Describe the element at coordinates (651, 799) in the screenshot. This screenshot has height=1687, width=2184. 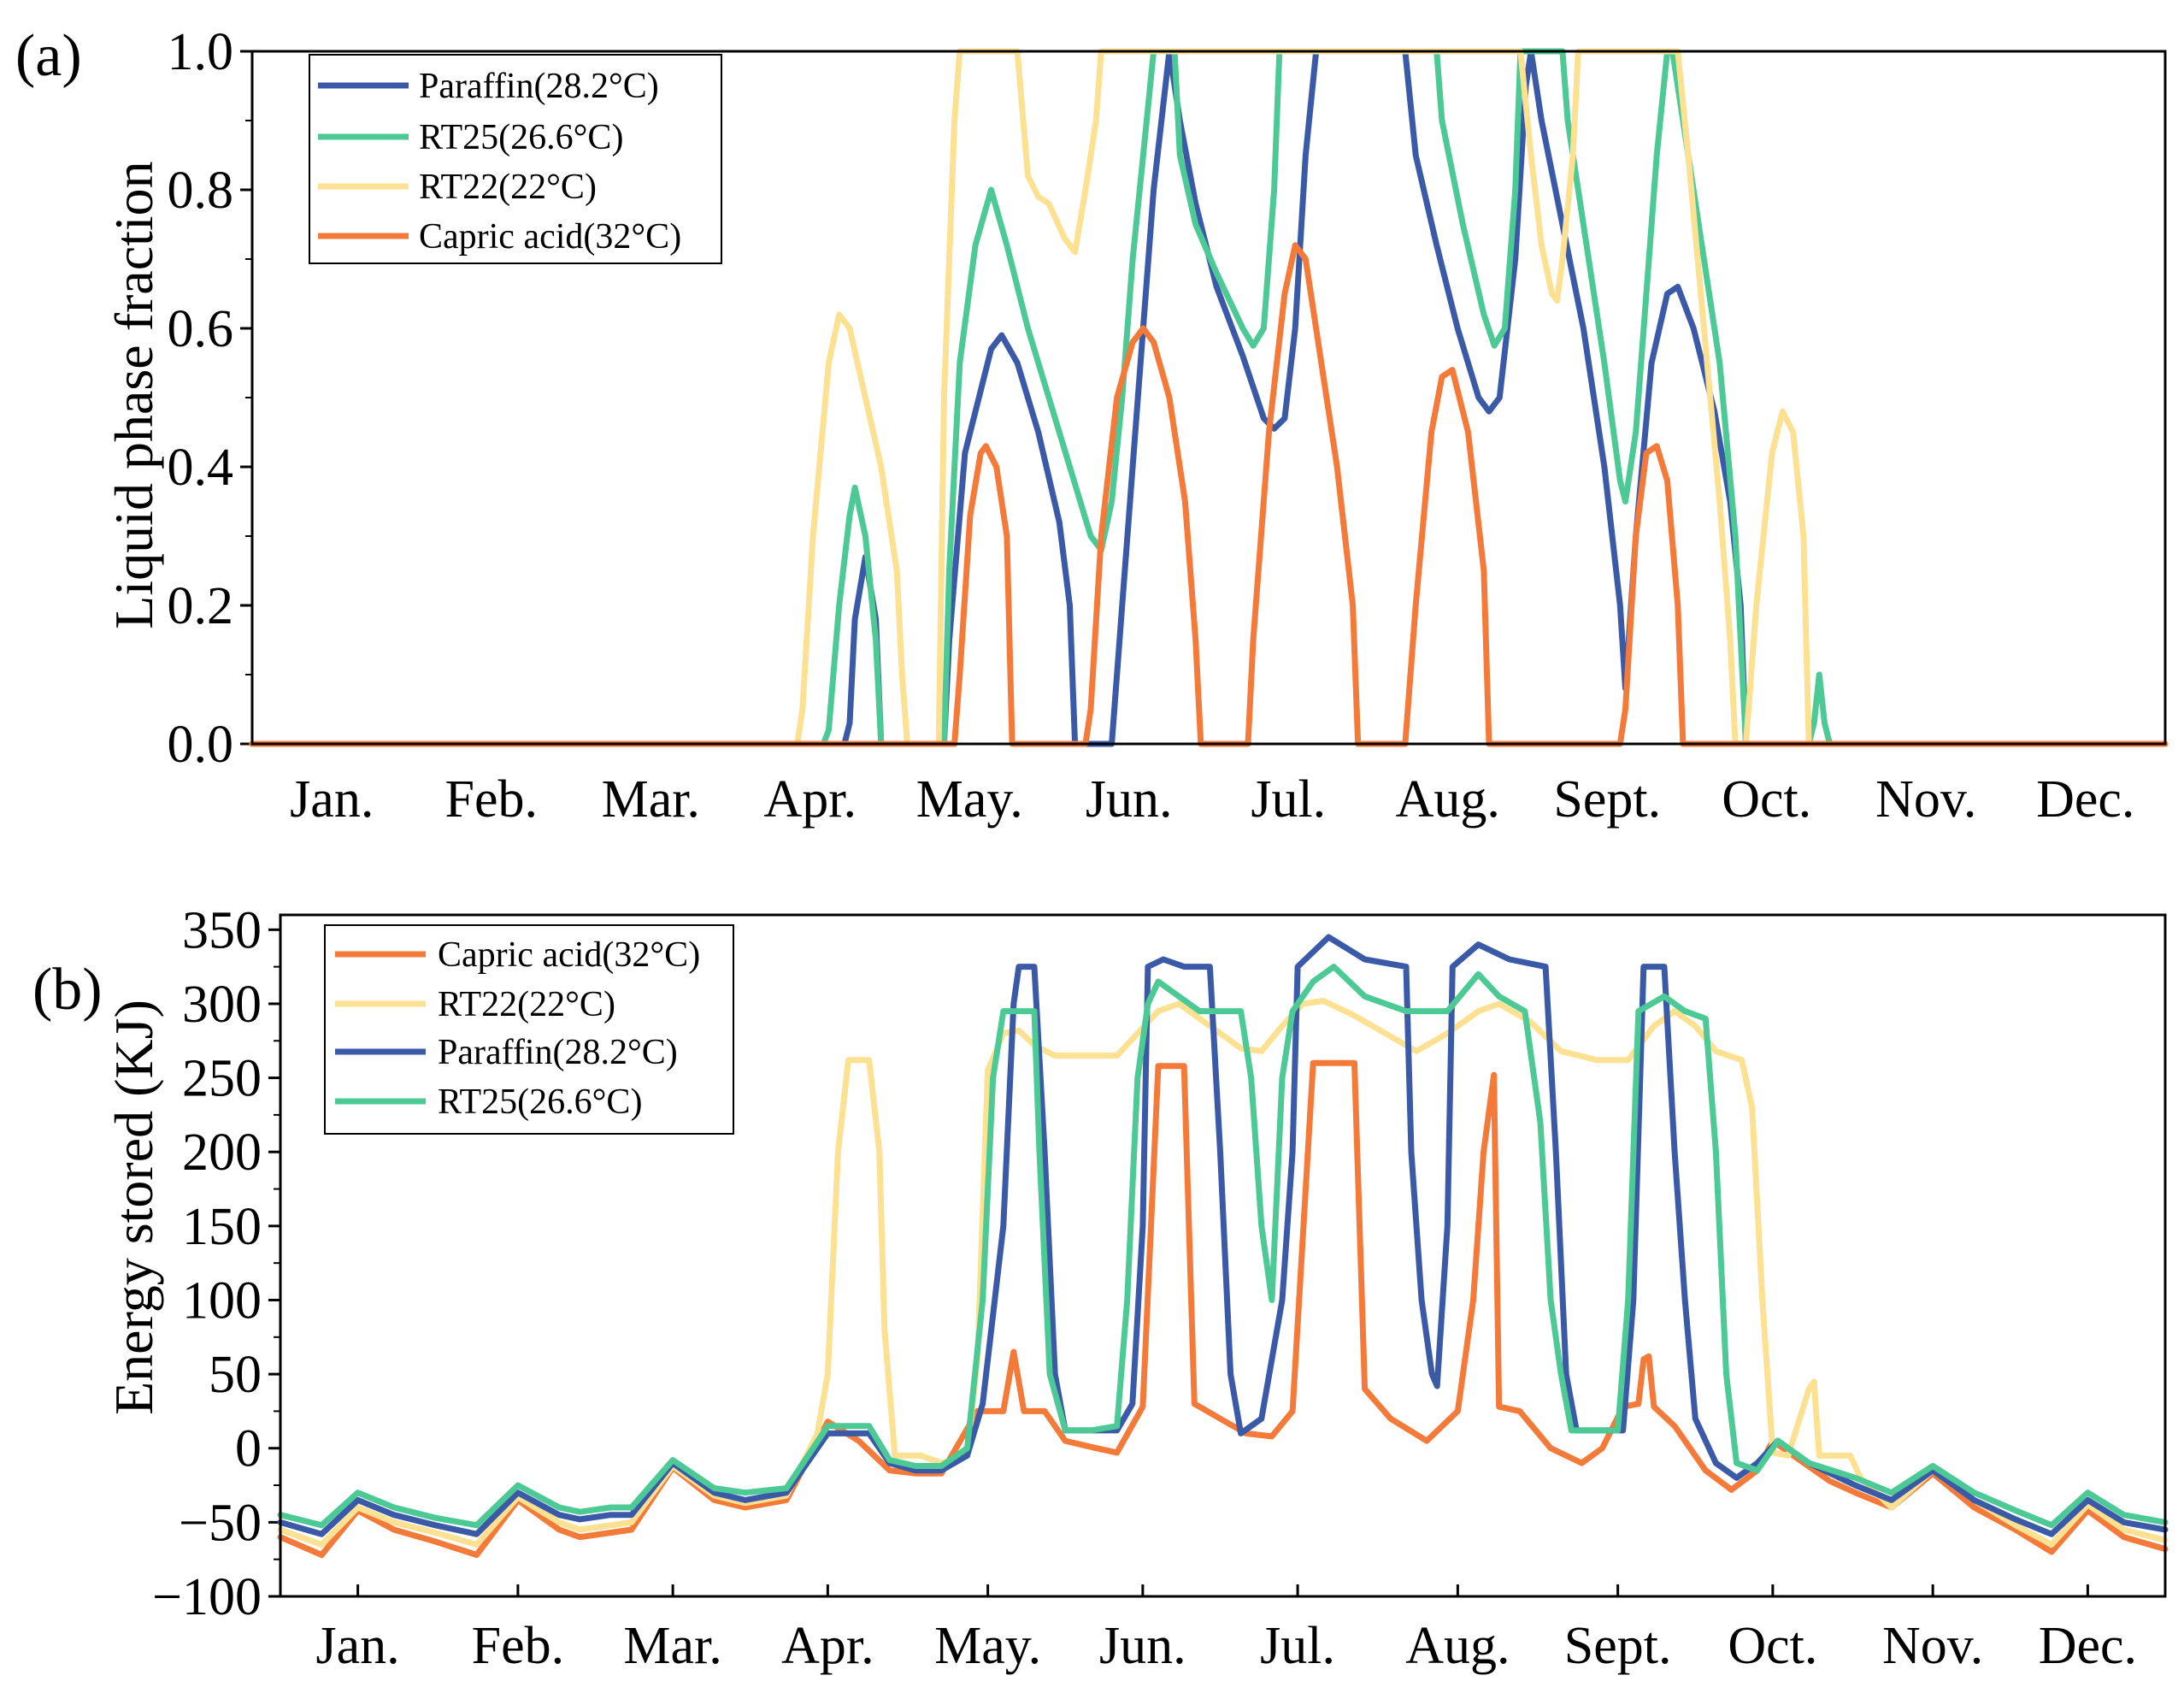
I see `month-label-a-2: Mar.` at that location.